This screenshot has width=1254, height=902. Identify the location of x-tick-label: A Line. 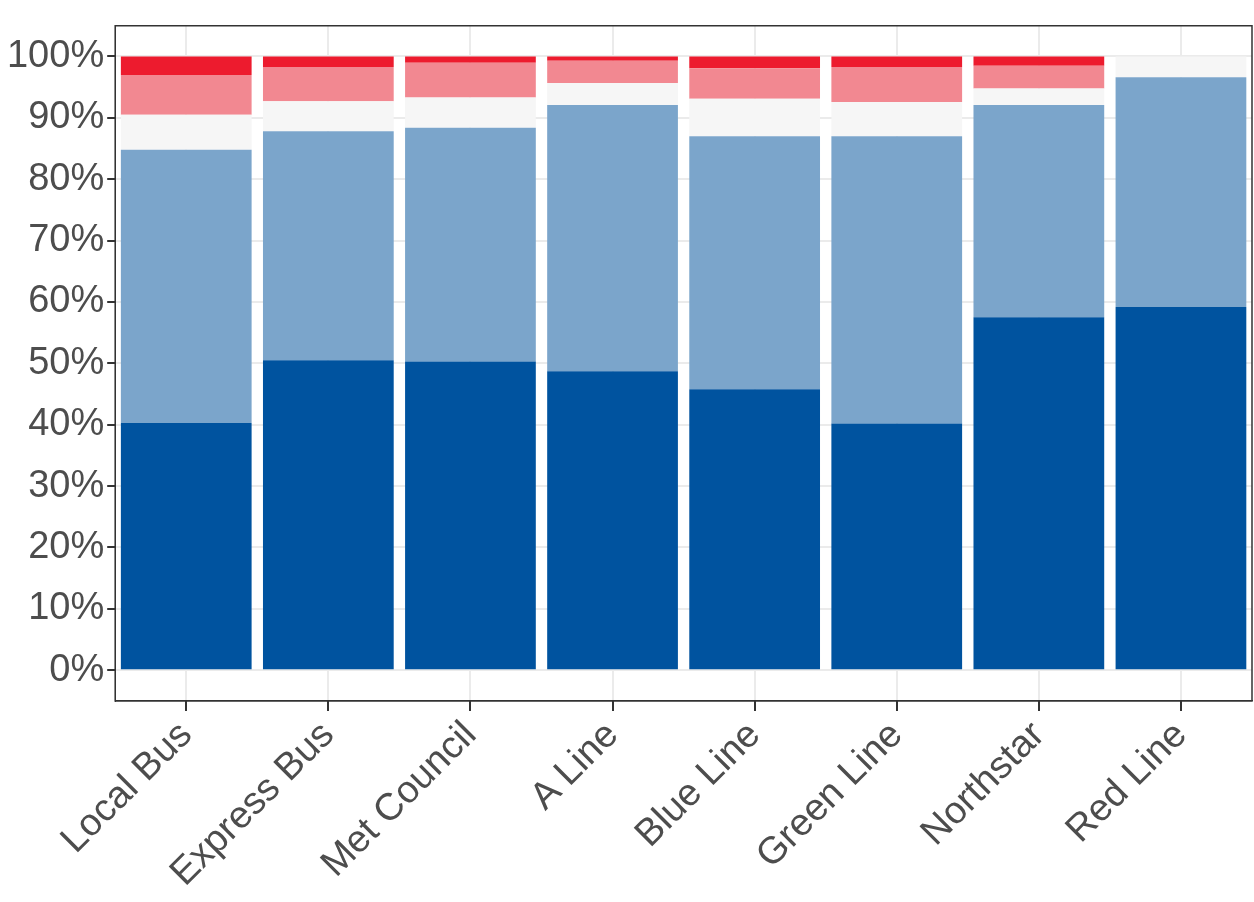
(573, 764).